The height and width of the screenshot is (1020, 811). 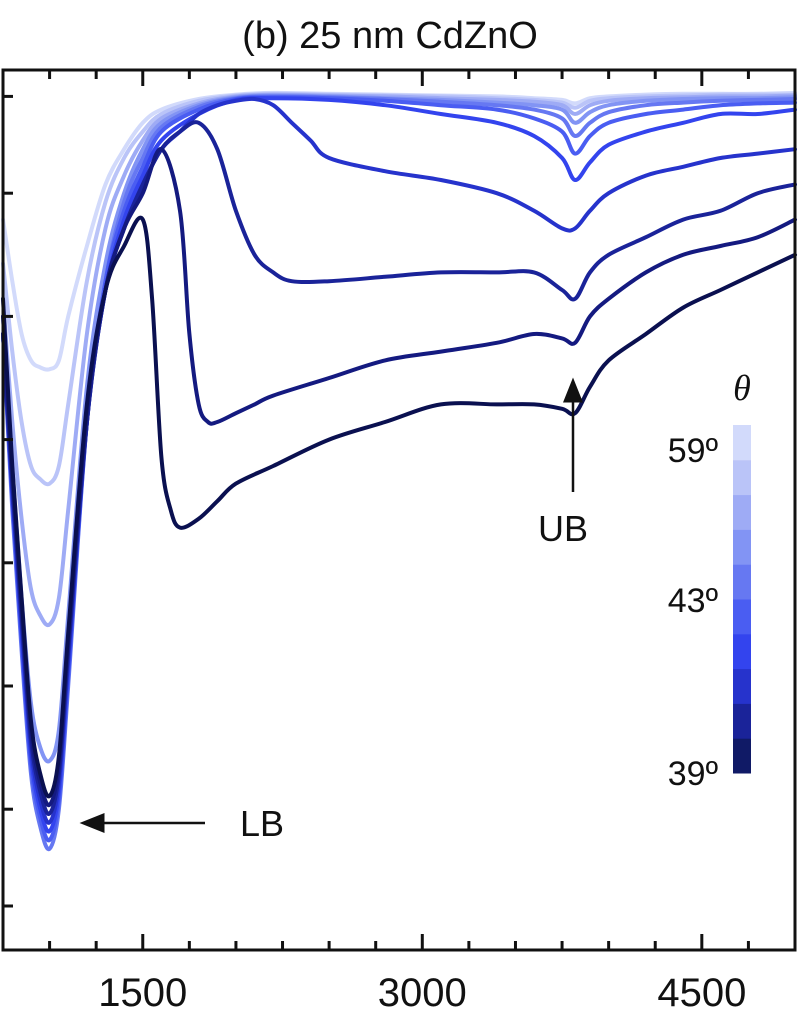 I want to click on colorbar-label-39: 39º, so click(x=693, y=774).